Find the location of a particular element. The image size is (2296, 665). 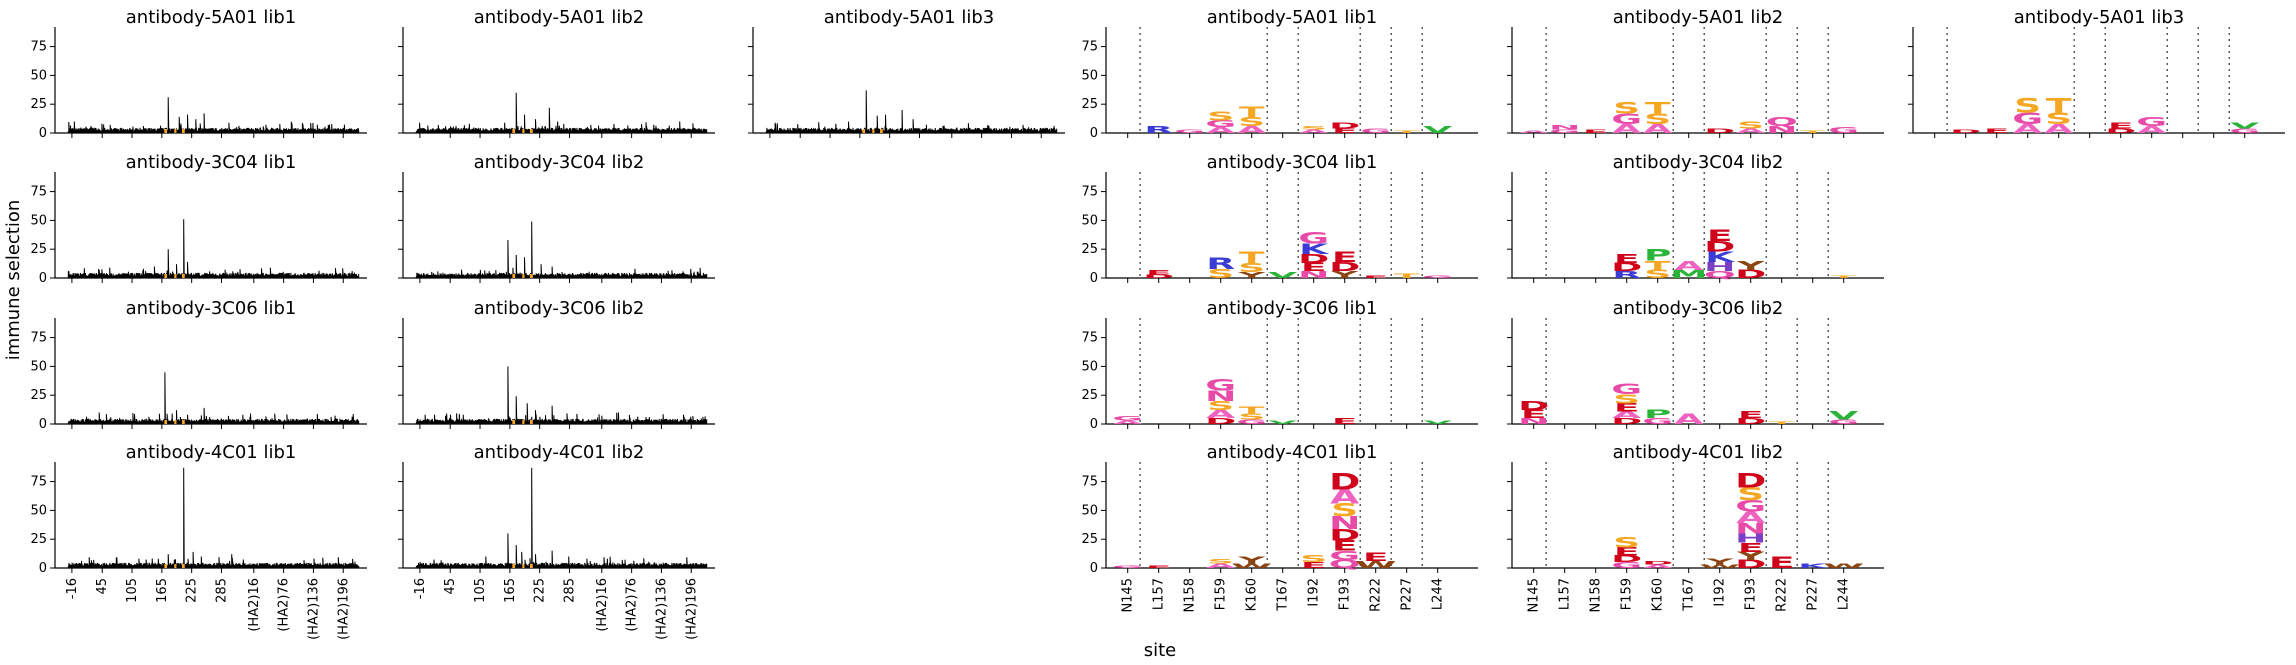

logo-panel-antibody-3C06-lib1-logo-letter: A is located at coordinates (1221, 414).